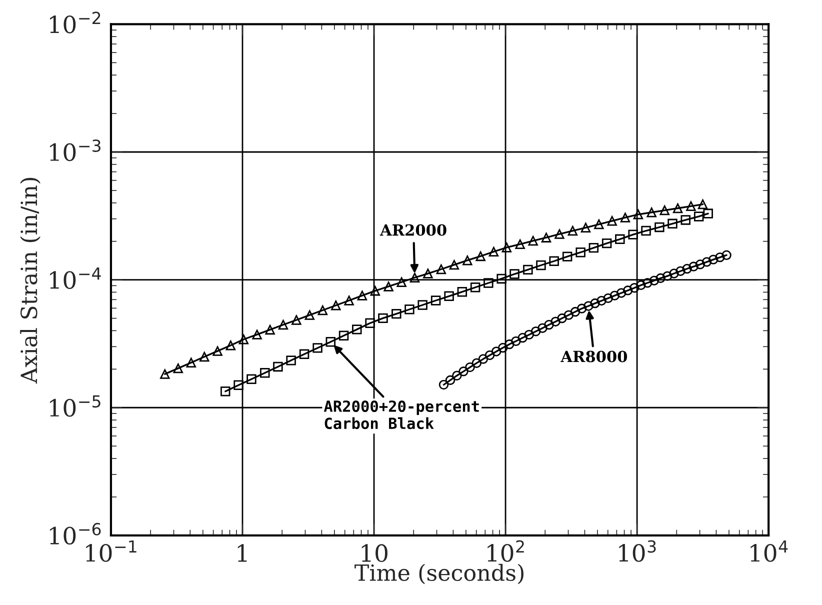 The width and height of the screenshot is (822, 605). What do you see at coordinates (439, 574) in the screenshot?
I see `x-axis-title: Time (seconds)` at bounding box center [439, 574].